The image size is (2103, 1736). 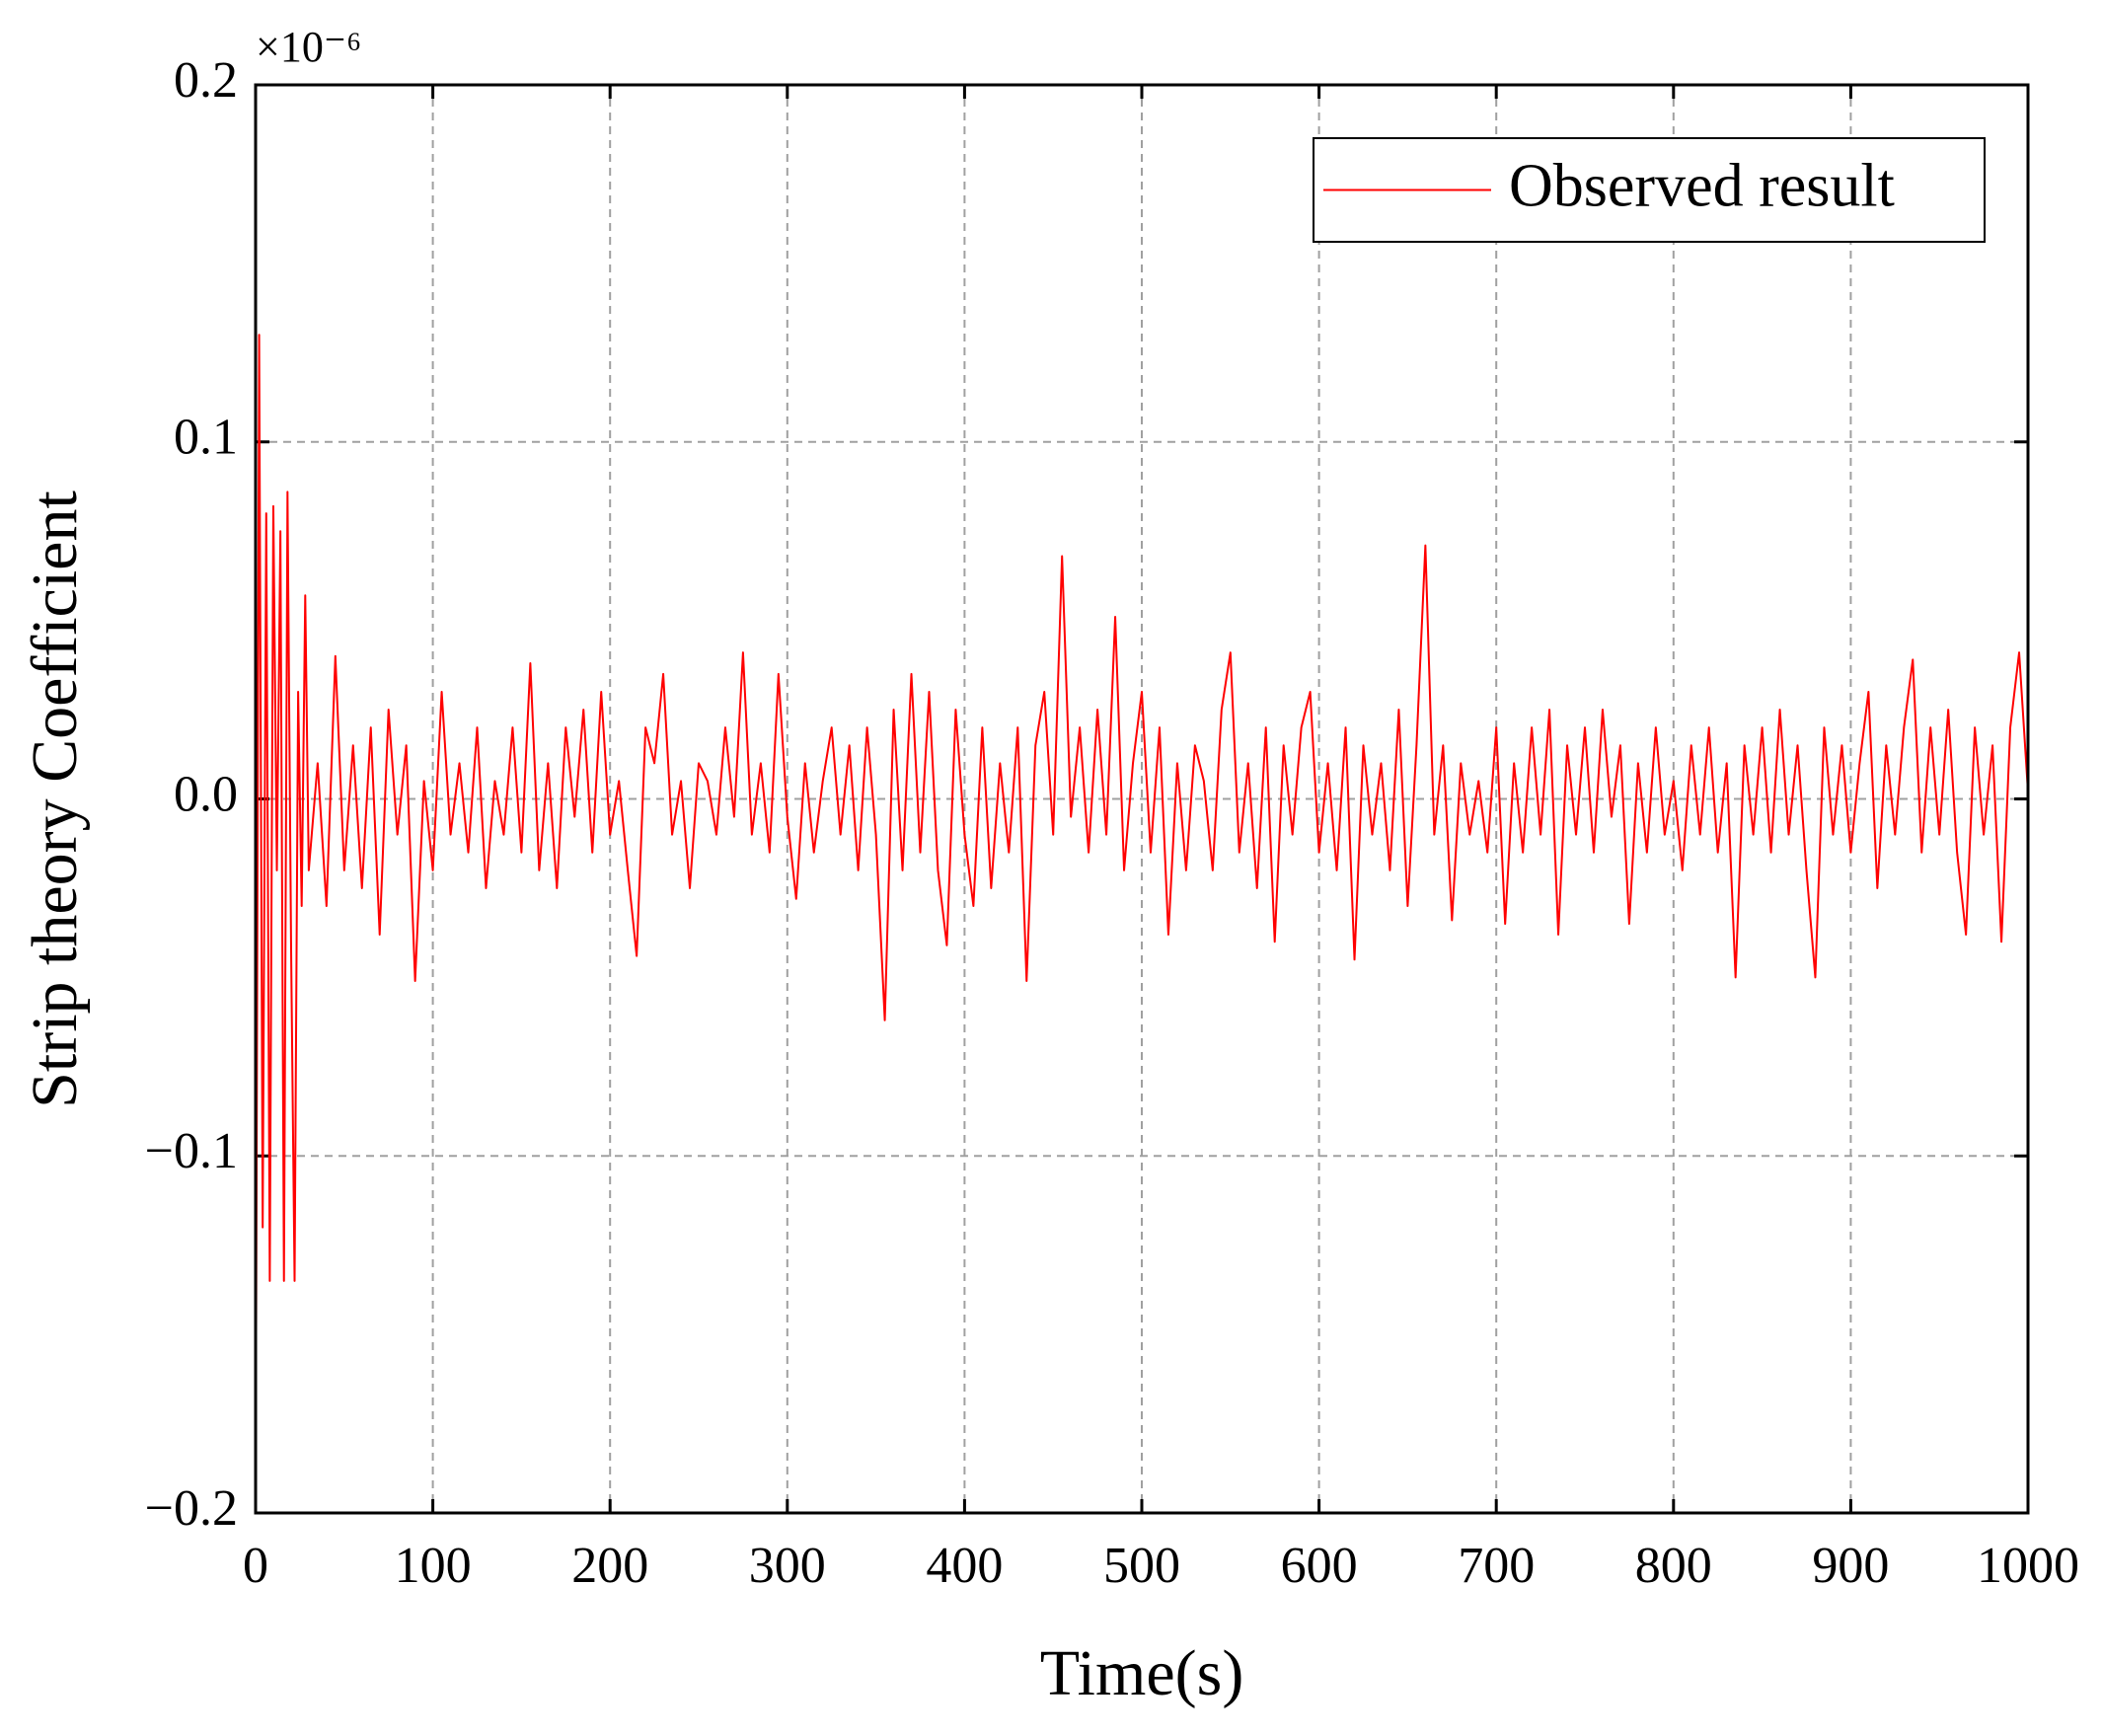 I want to click on y-multiplier: ×10⁻⁶, so click(x=308, y=47).